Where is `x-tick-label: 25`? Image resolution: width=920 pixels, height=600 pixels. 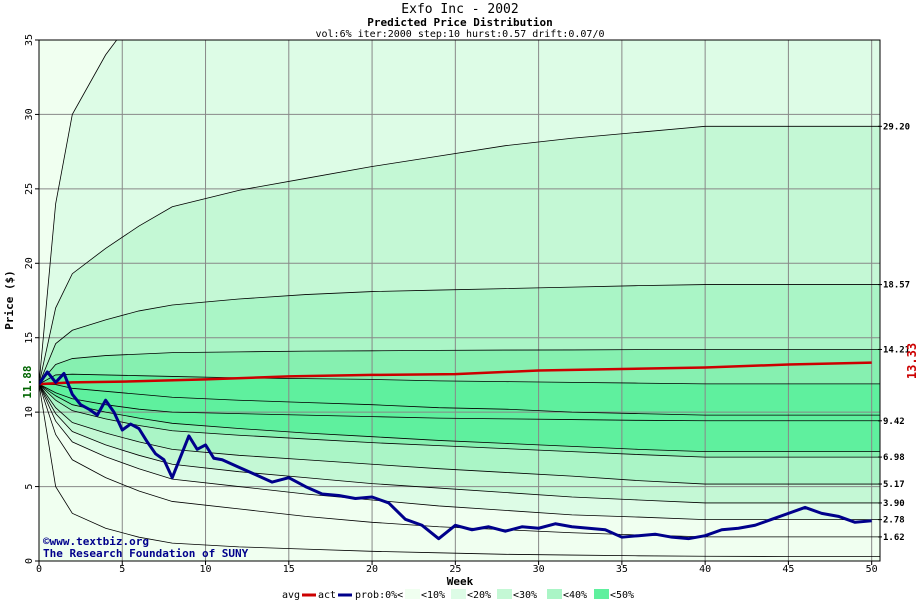 x-tick-label: 25 is located at coordinates (455, 569).